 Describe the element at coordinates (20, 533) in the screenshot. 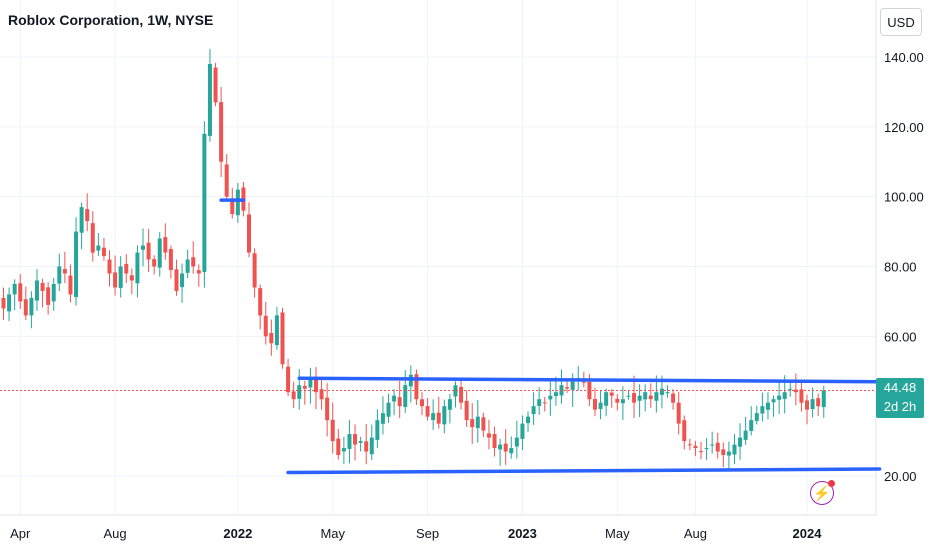

I see `time-tick-label: Apr` at that location.